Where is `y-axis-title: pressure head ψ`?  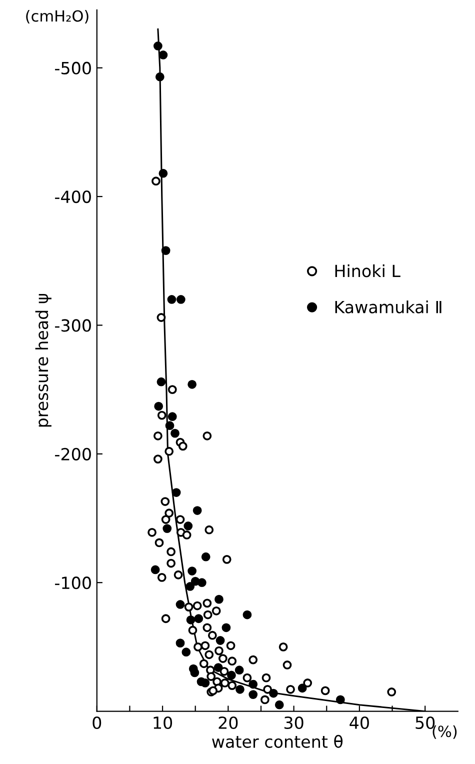 y-axis-title: pressure head ψ is located at coordinates (43, 360).